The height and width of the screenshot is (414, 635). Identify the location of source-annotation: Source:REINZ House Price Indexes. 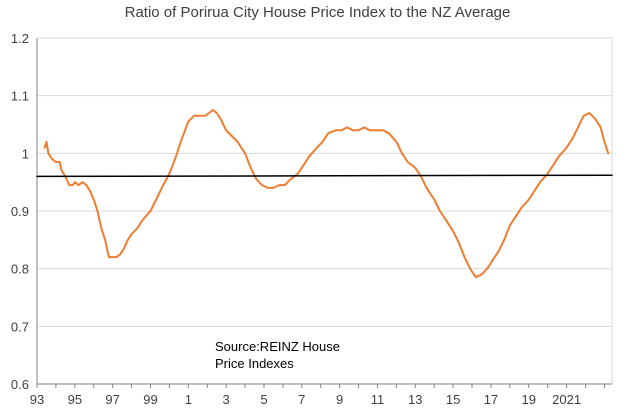
(295, 355).